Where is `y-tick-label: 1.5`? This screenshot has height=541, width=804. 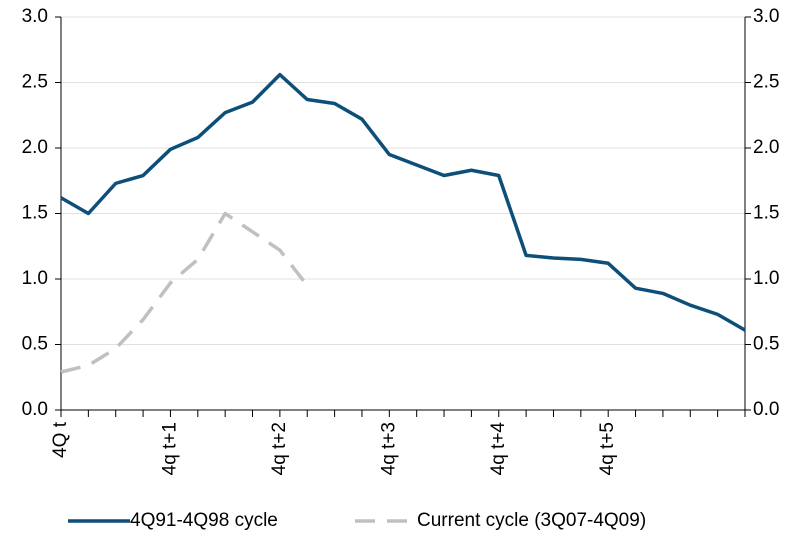
y-tick-label: 1.5 is located at coordinates (35, 213).